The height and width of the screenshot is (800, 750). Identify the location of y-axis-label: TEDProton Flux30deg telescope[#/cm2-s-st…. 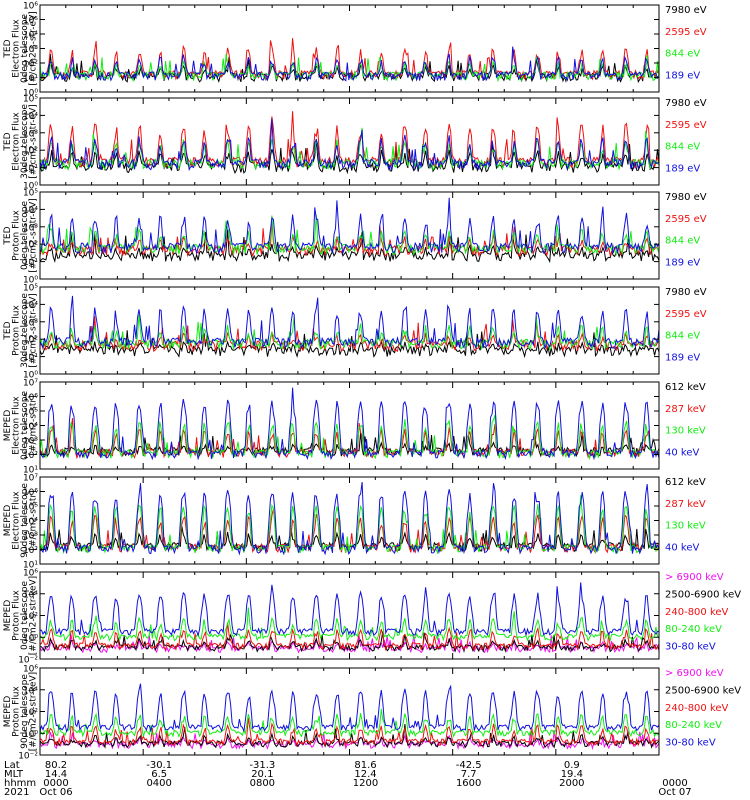
(21, 330).